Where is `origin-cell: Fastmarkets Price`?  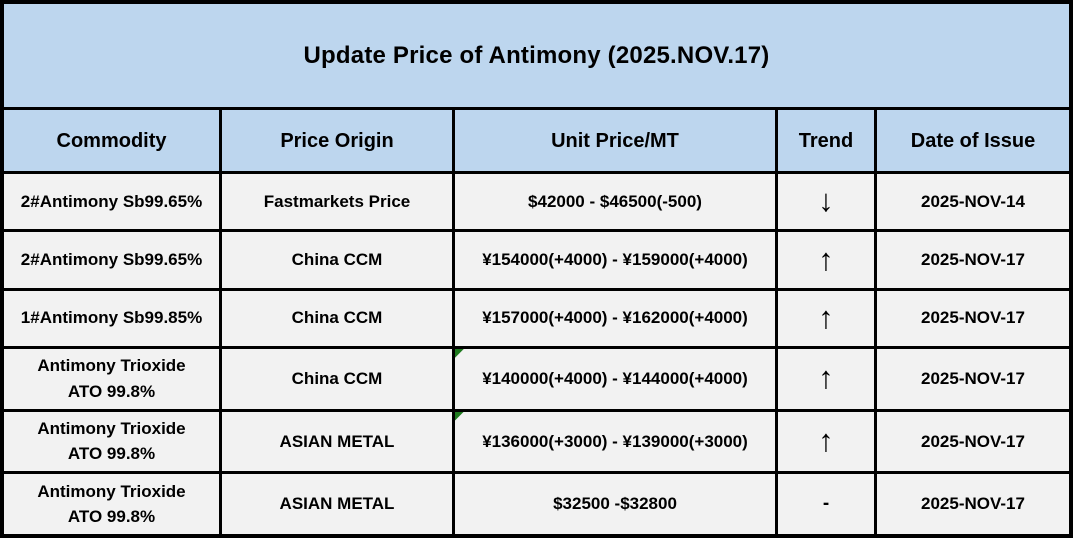
origin-cell: Fastmarkets Price is located at coordinates (338, 202).